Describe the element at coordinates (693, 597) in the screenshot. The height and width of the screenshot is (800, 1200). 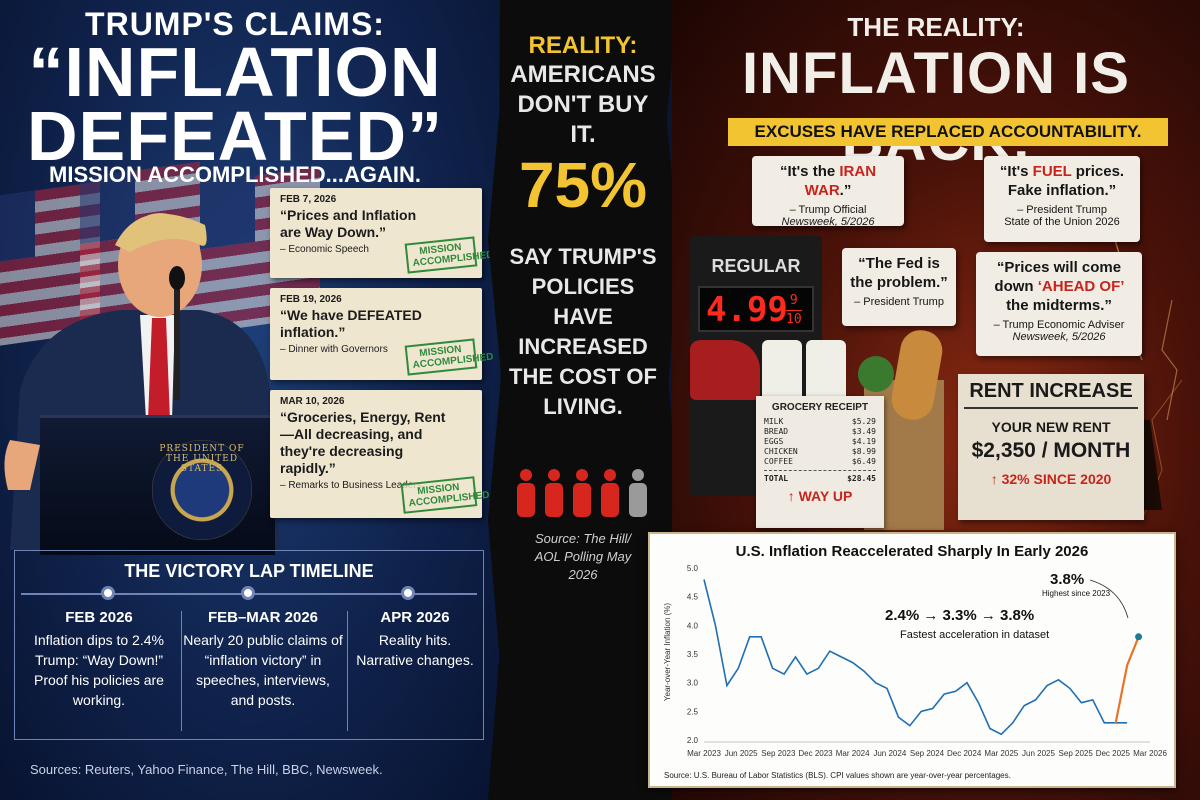
I see `y-tick-label: 4.5` at that location.